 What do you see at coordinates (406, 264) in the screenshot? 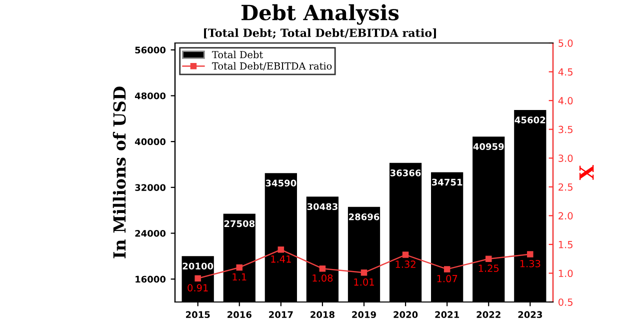
I see `data-label: 1.32` at bounding box center [406, 264].